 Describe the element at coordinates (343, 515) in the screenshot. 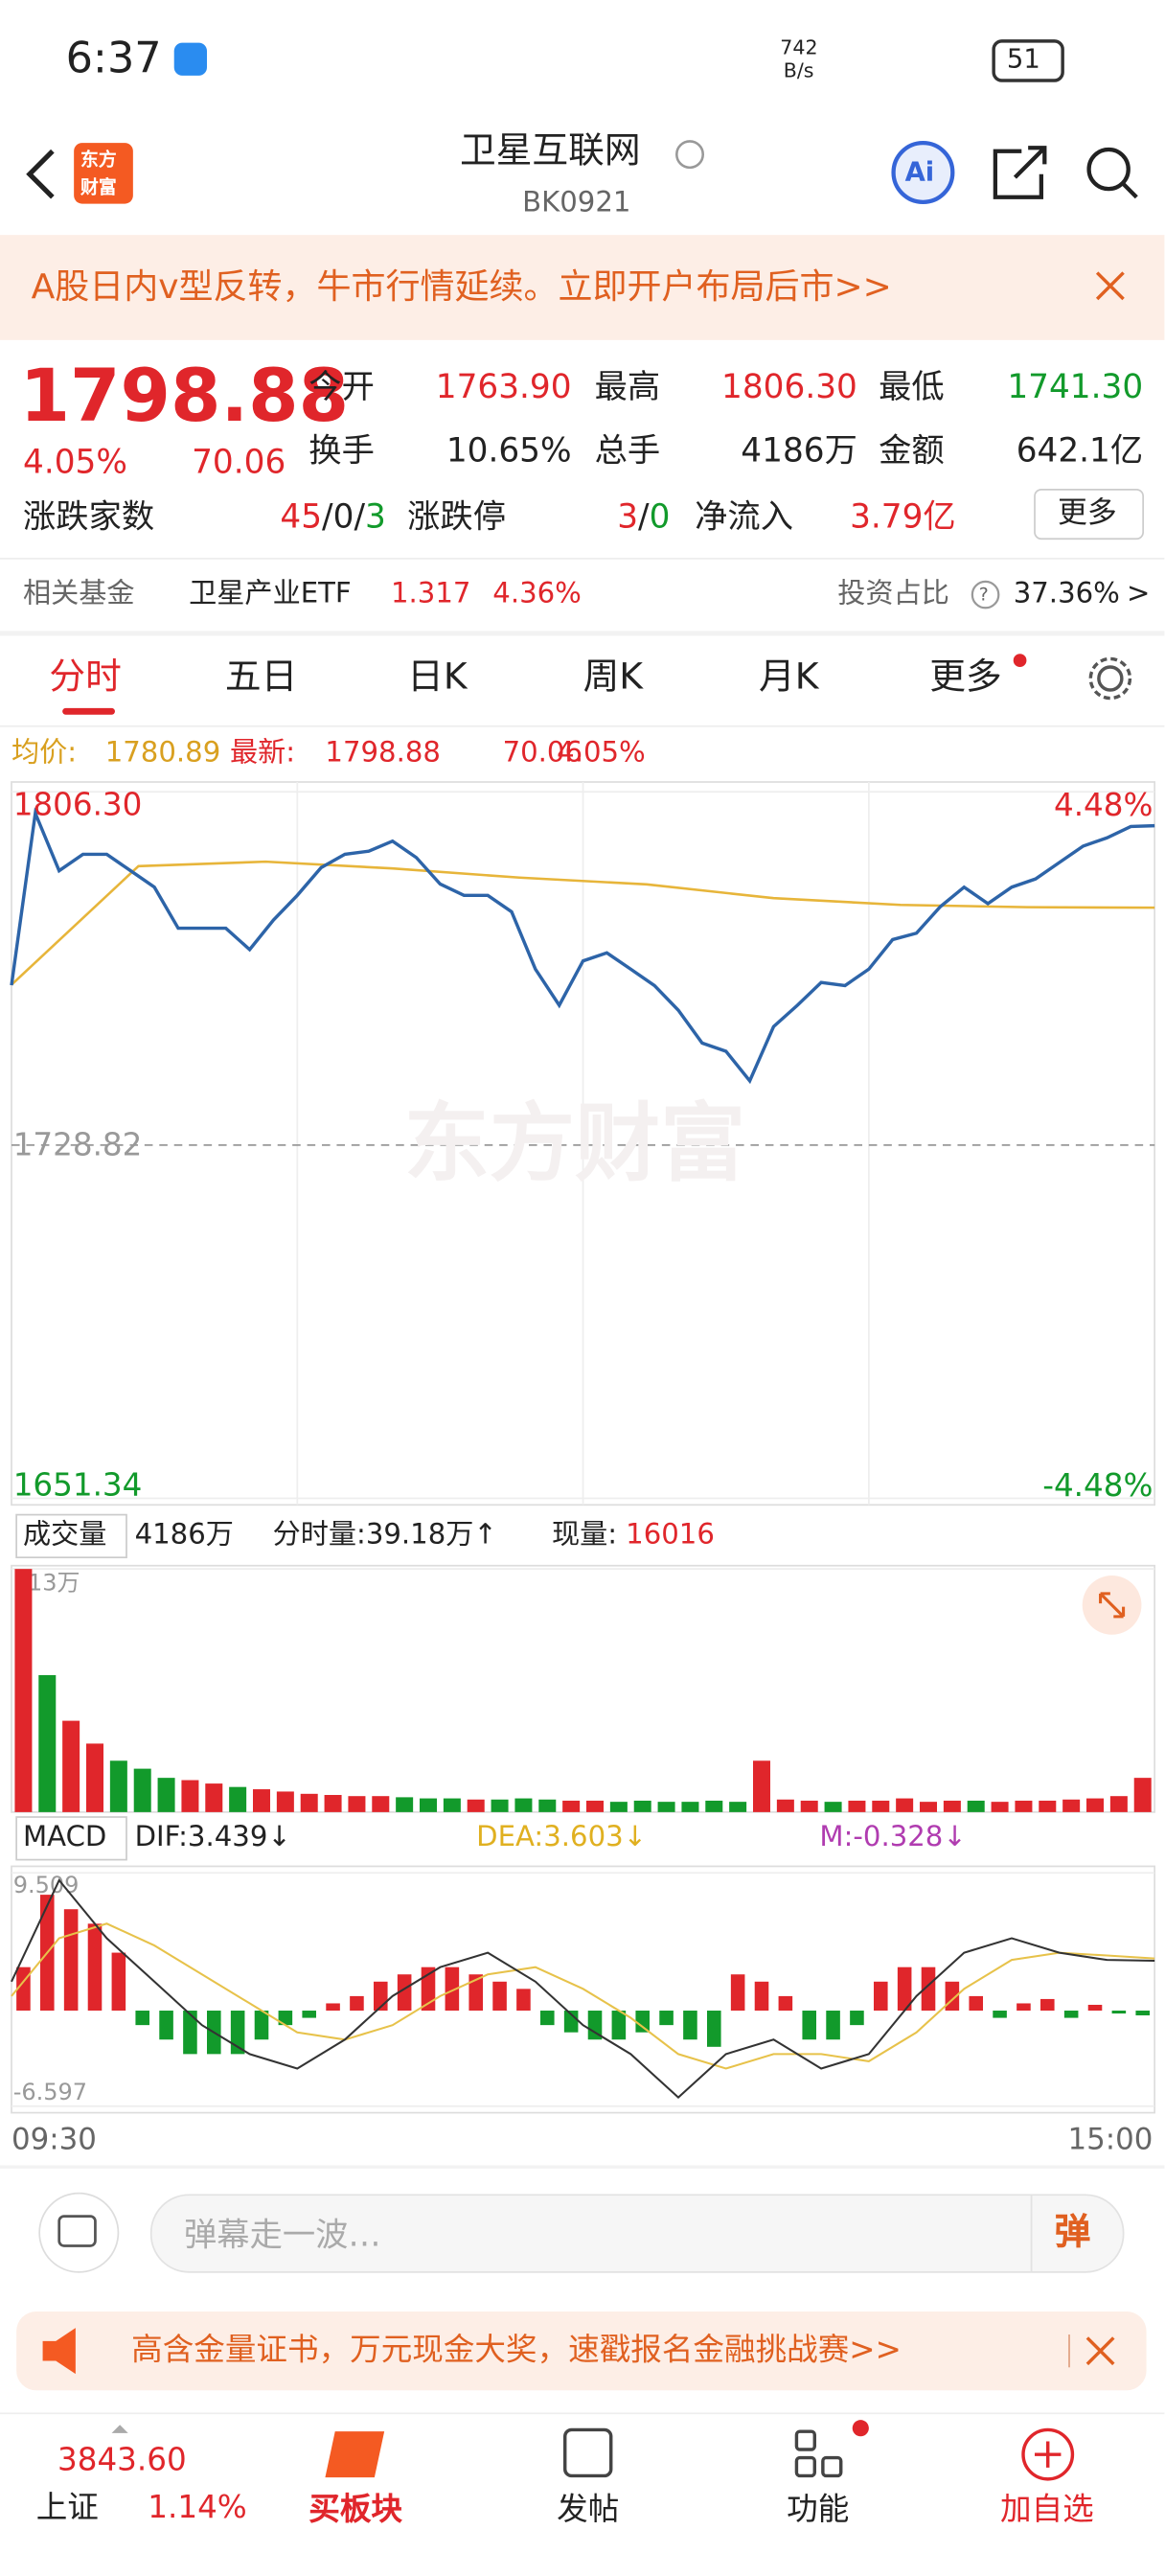

I see `breadth-flat: 0` at that location.